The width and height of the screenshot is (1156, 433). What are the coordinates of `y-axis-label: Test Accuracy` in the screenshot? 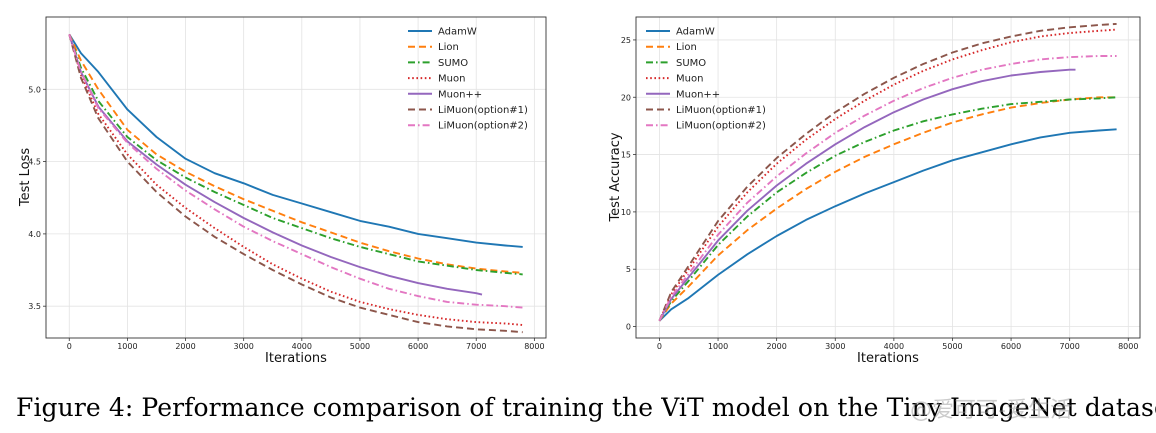 It's located at (615, 177).